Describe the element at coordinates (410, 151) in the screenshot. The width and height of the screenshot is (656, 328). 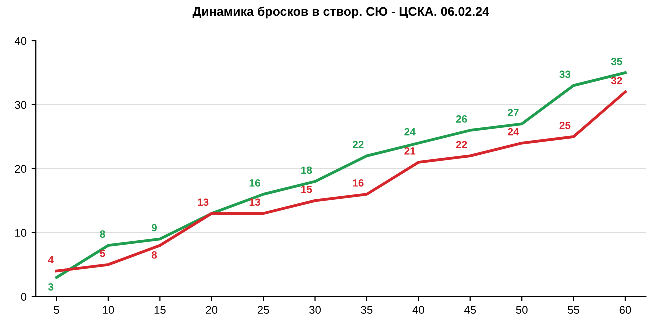
I see `data-label: 21` at that location.